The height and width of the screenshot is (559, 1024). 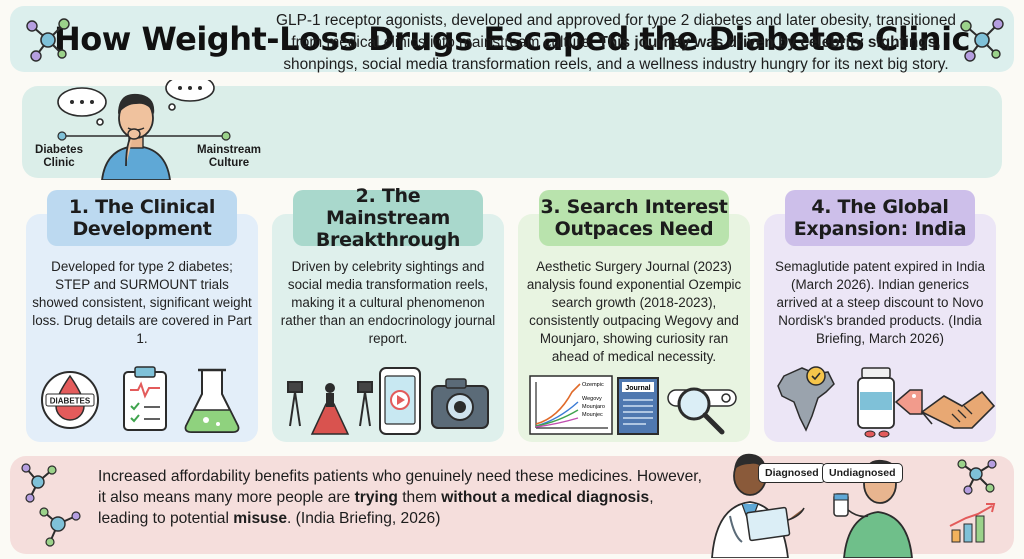 I want to click on card-3-icons: Ozempic Wegovy Mounjaro Mounjec Journal, so click(x=633, y=405).